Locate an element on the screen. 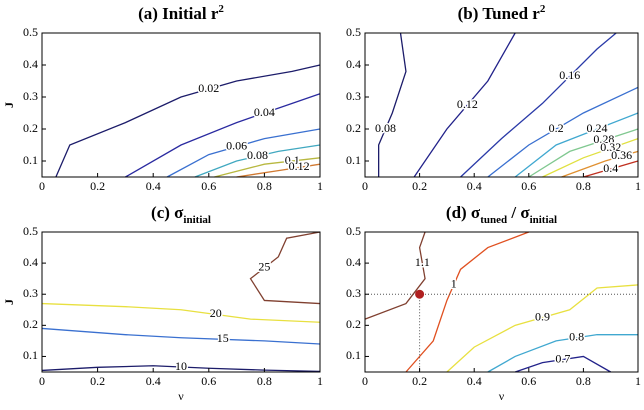  chart-title: (c) σinitial is located at coordinates (181, 214).